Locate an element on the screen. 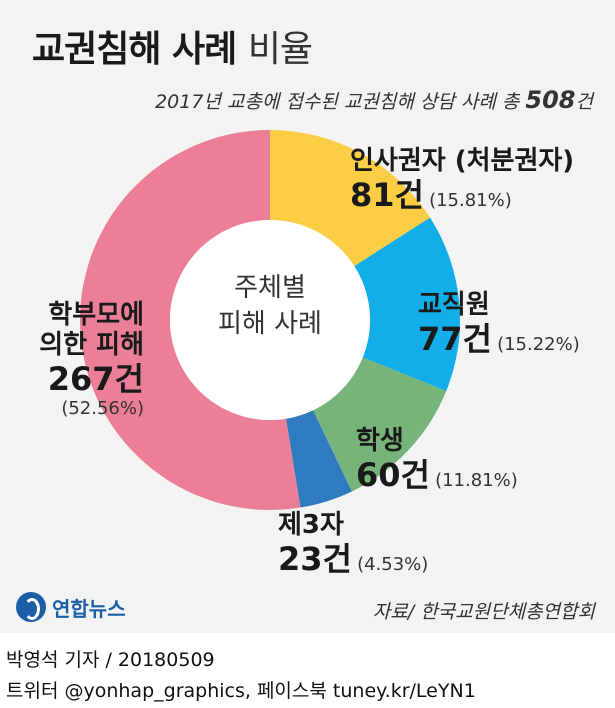  label-thirdparty-pct: (4.53%) is located at coordinates (393, 564).